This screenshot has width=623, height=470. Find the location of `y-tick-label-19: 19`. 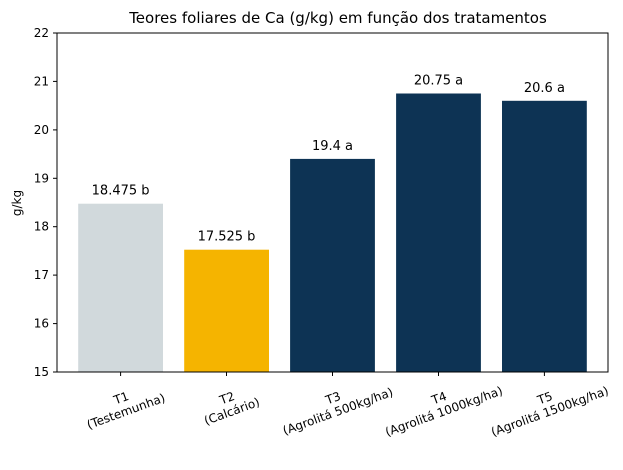

y-tick-label-19: 19 is located at coordinates (41, 178).